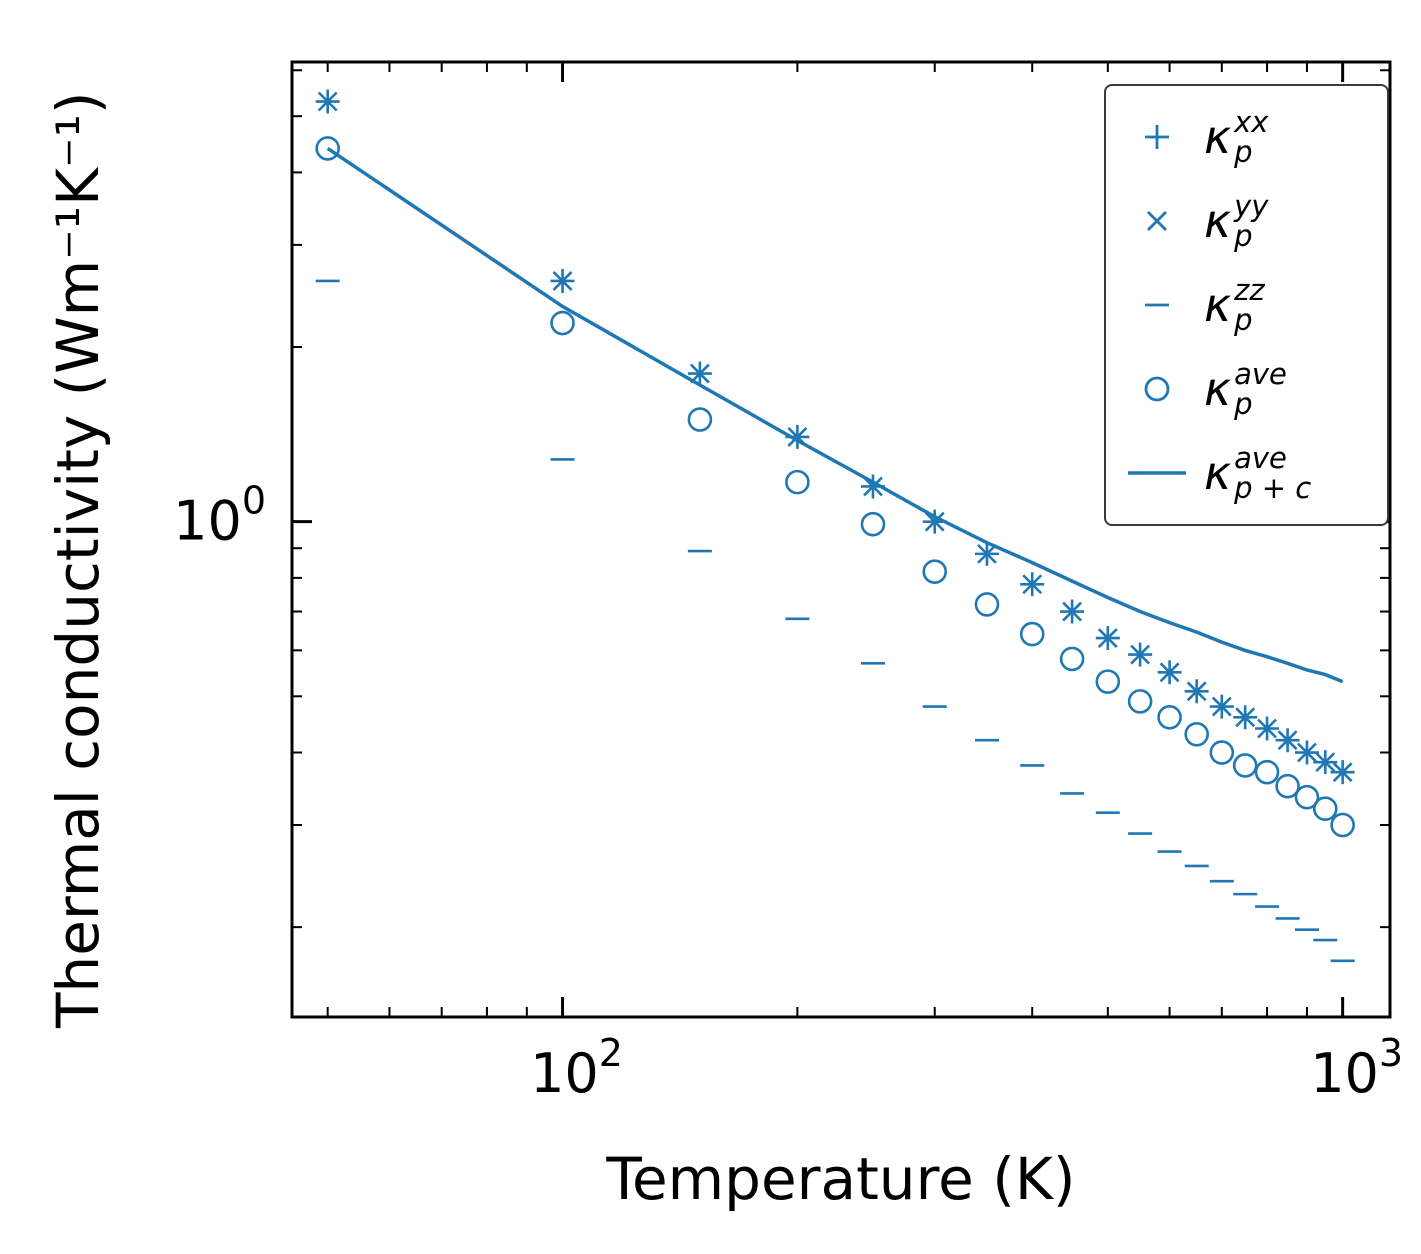 Image resolution: width=1421 pixels, height=1254 pixels. What do you see at coordinates (1157, 137) in the screenshot?
I see `plus-marker-icon` at bounding box center [1157, 137].